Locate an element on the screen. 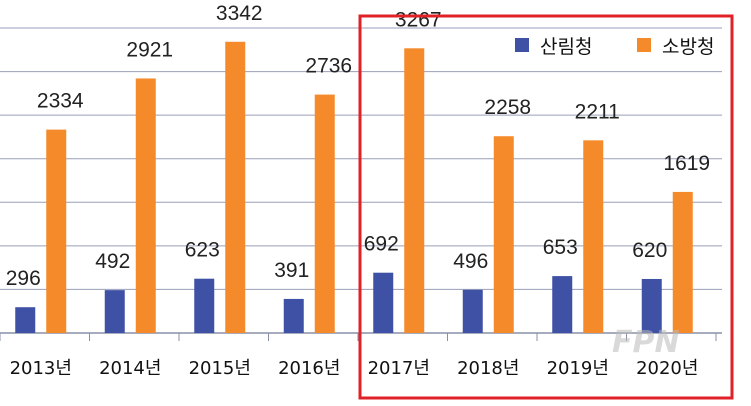 This screenshot has height=406, width=751. data-label-series1: 623 is located at coordinates (202, 250).